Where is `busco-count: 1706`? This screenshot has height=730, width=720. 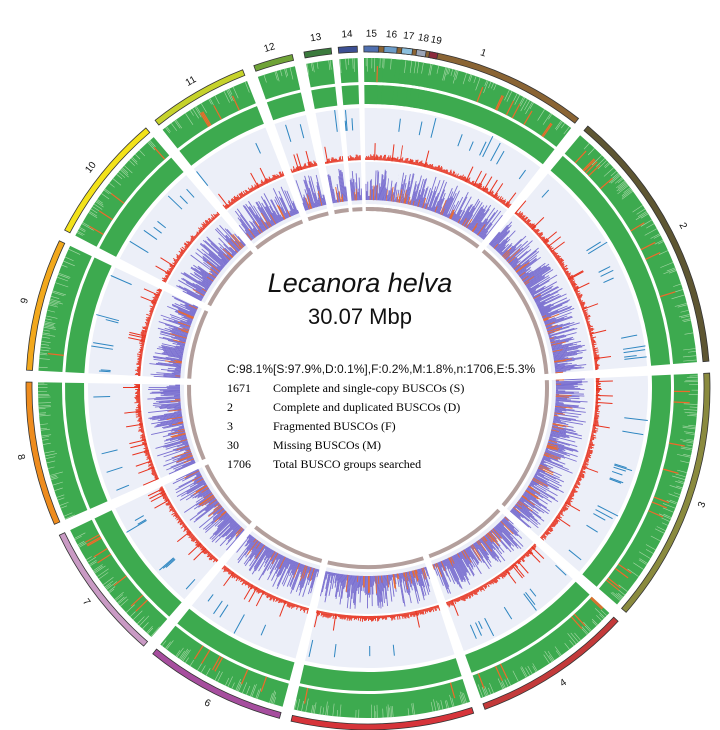 busco-count: 1706 is located at coordinates (239, 464).